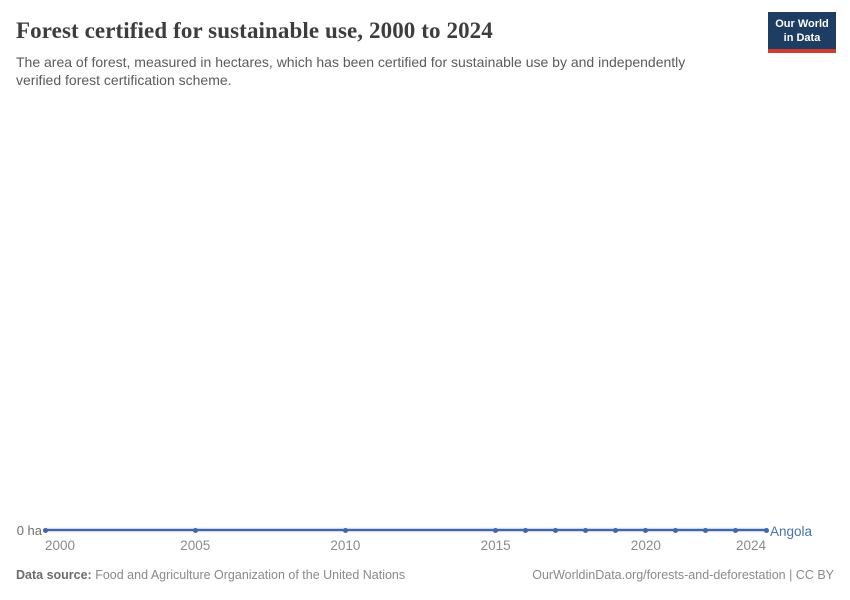 The image size is (850, 600). Describe the element at coordinates (526, 530) in the screenshot. I see `data-point-marker-2016` at that location.